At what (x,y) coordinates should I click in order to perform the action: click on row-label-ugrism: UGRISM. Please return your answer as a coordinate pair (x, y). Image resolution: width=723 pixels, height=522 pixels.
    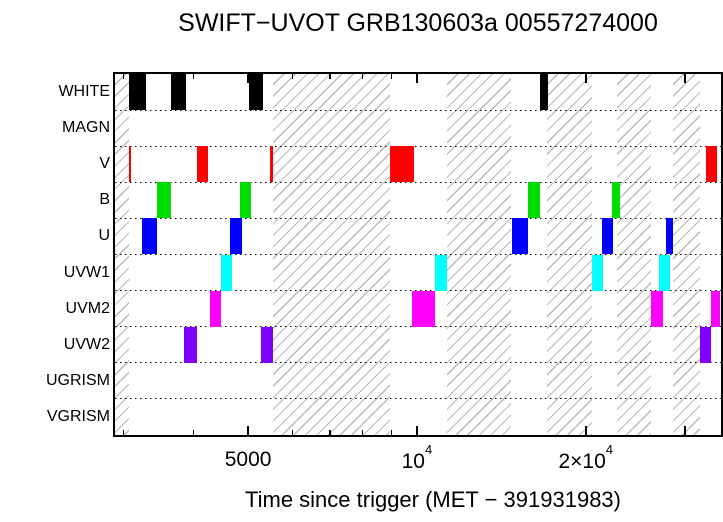
    Looking at the image, I should click on (78, 380).